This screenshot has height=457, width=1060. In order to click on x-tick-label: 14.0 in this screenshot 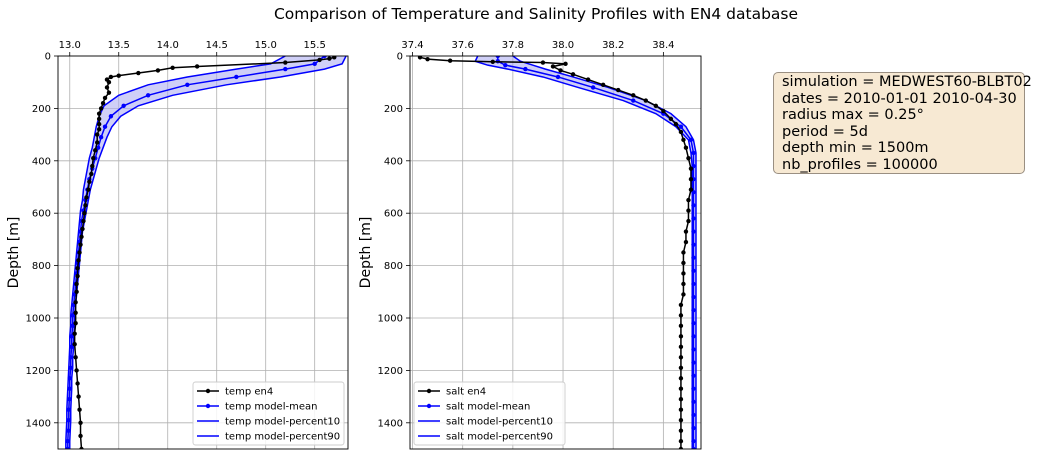, I will do `click(168, 45)`.